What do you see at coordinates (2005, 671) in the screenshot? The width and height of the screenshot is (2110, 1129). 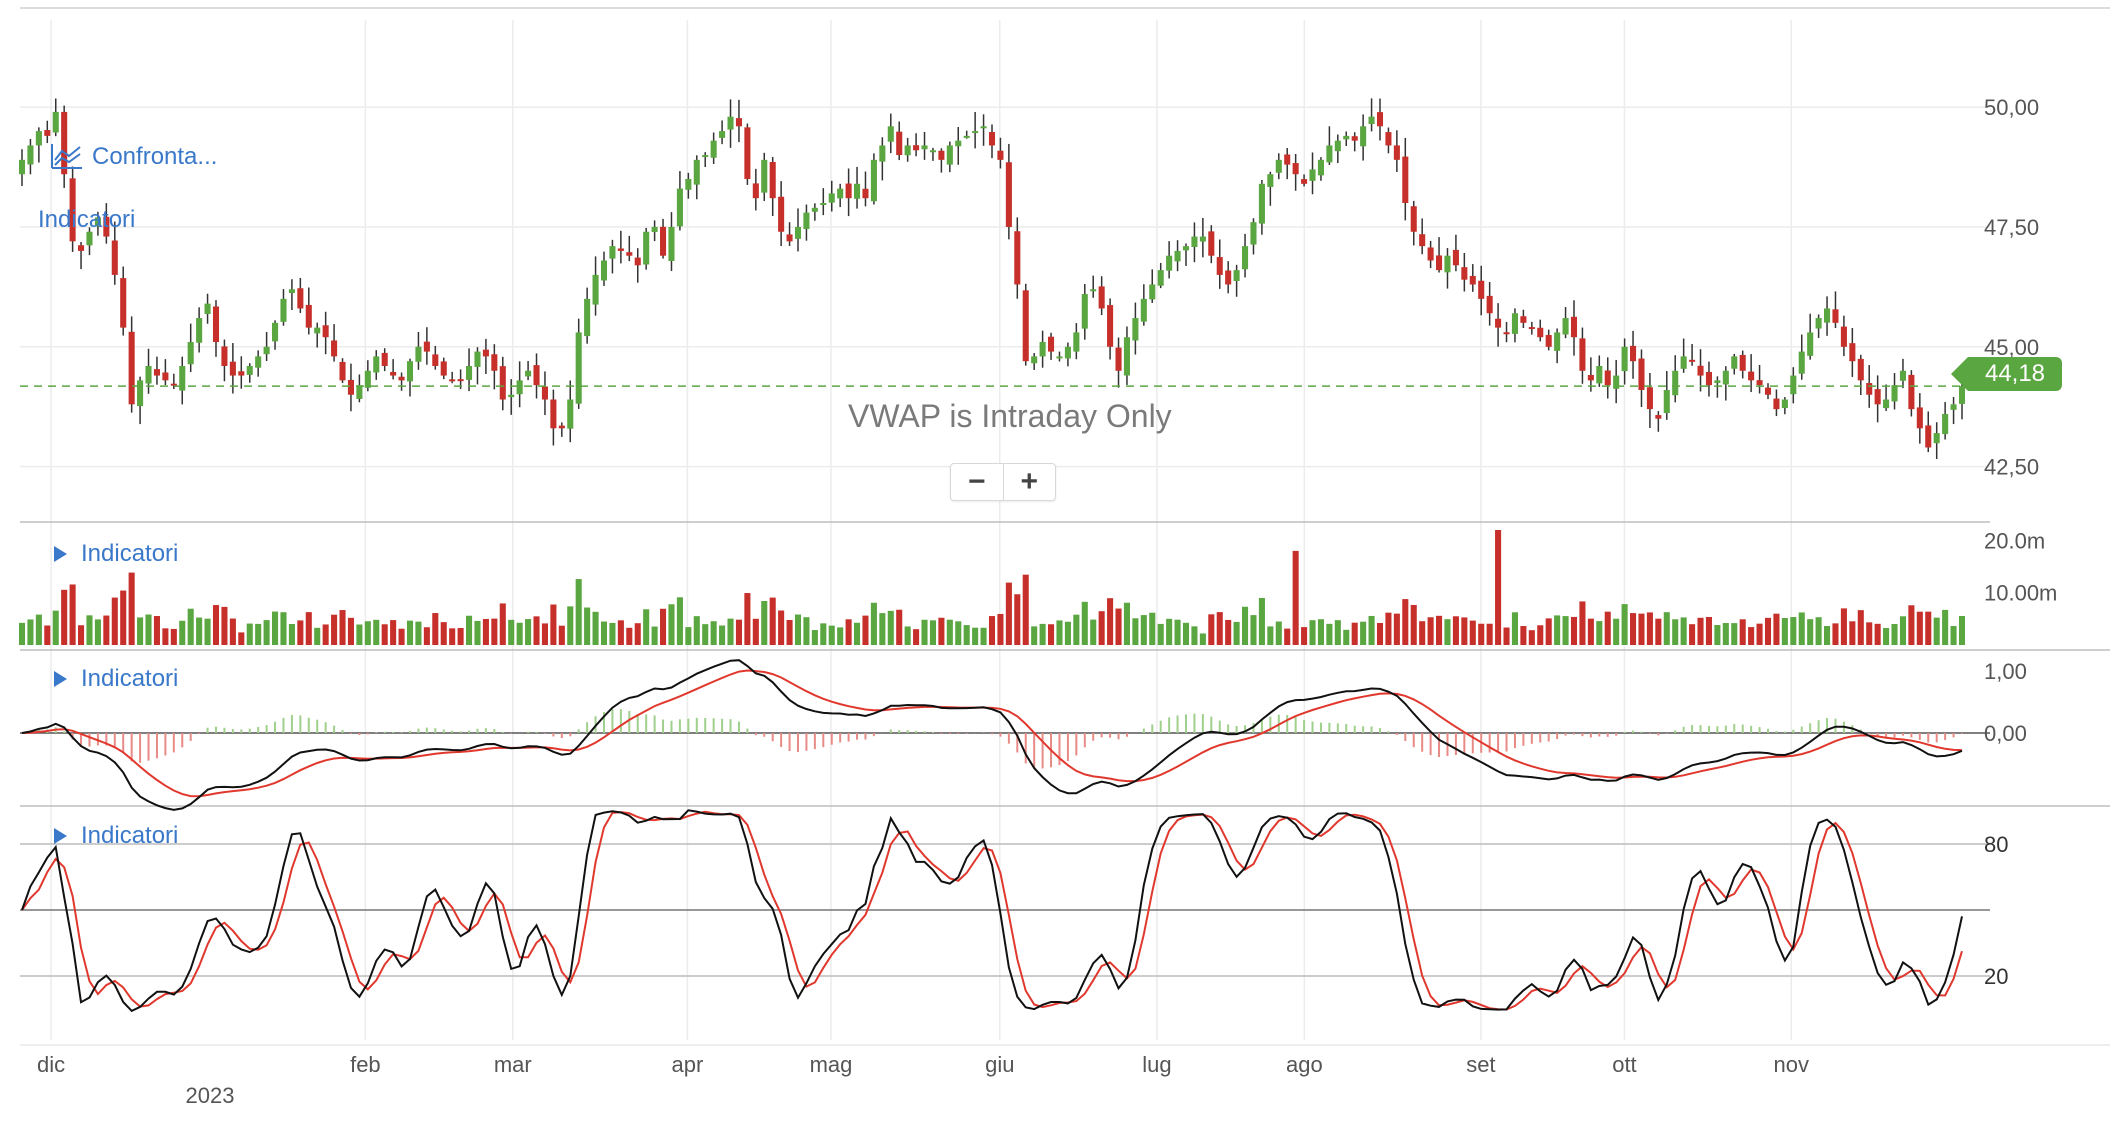 I see `macd-tick-label: 1,00` at bounding box center [2005, 671].